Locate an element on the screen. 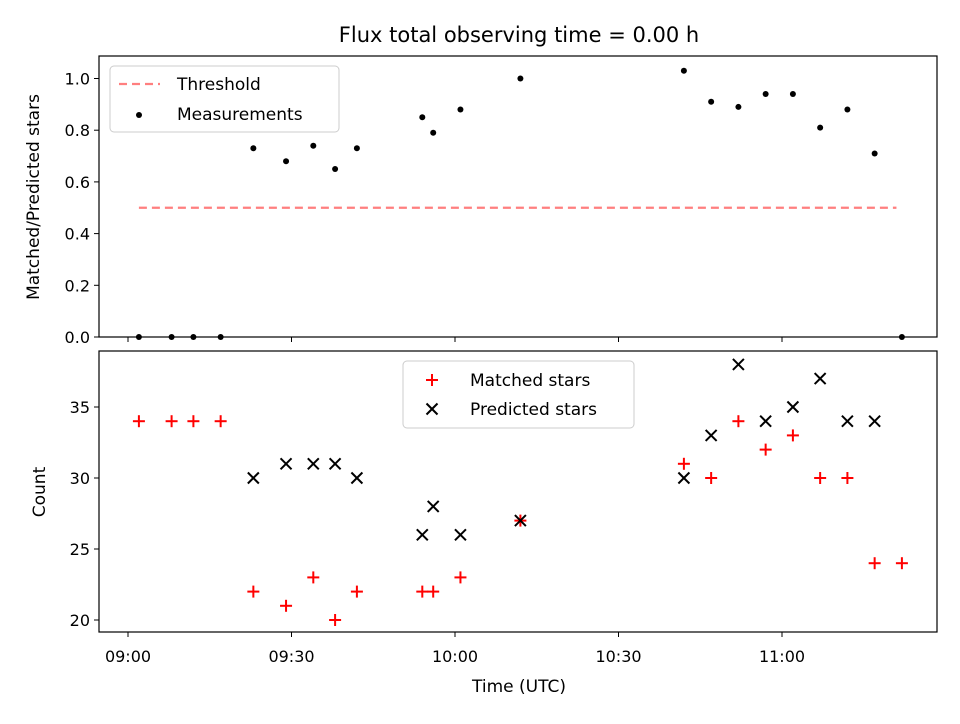 Image resolution: width=960 pixels, height=724 pixels. y-tick-label-top: 0.0 is located at coordinates (77, 337).